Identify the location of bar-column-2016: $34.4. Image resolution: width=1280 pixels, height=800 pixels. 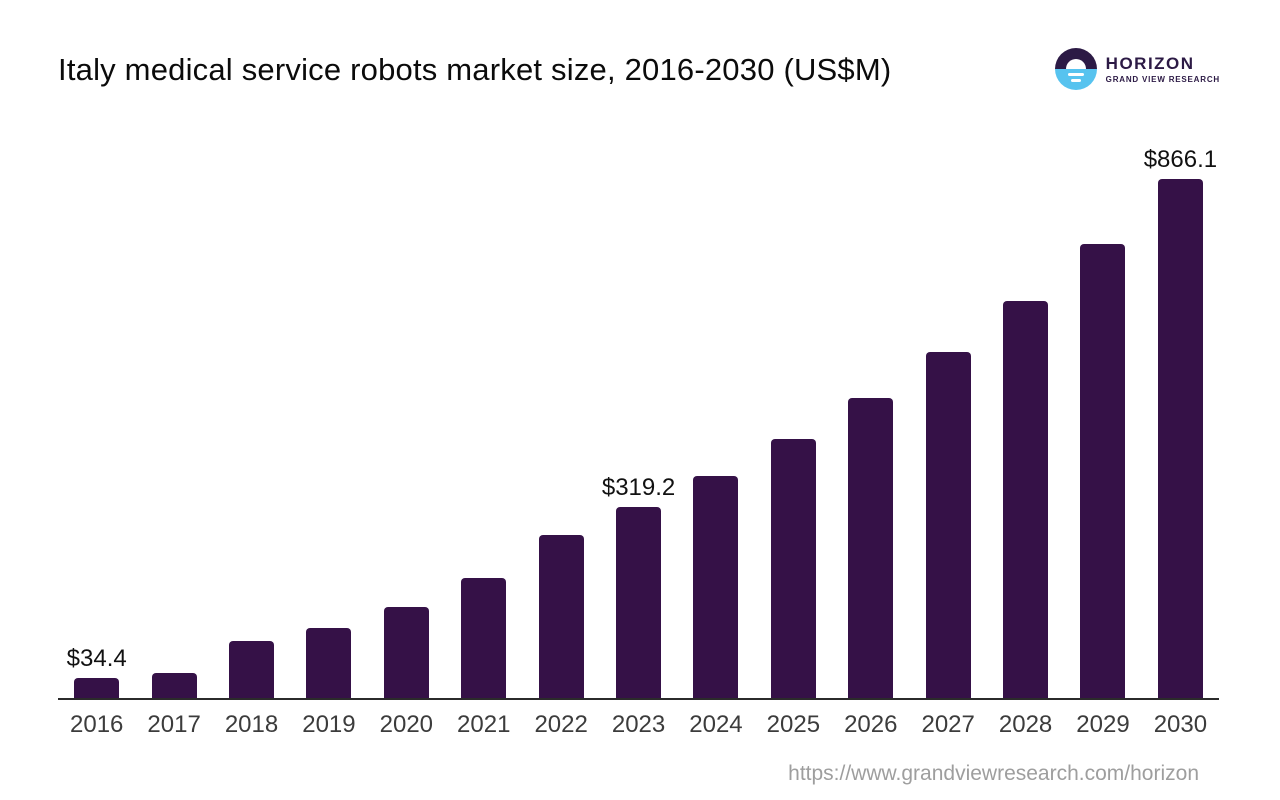
(96, 671).